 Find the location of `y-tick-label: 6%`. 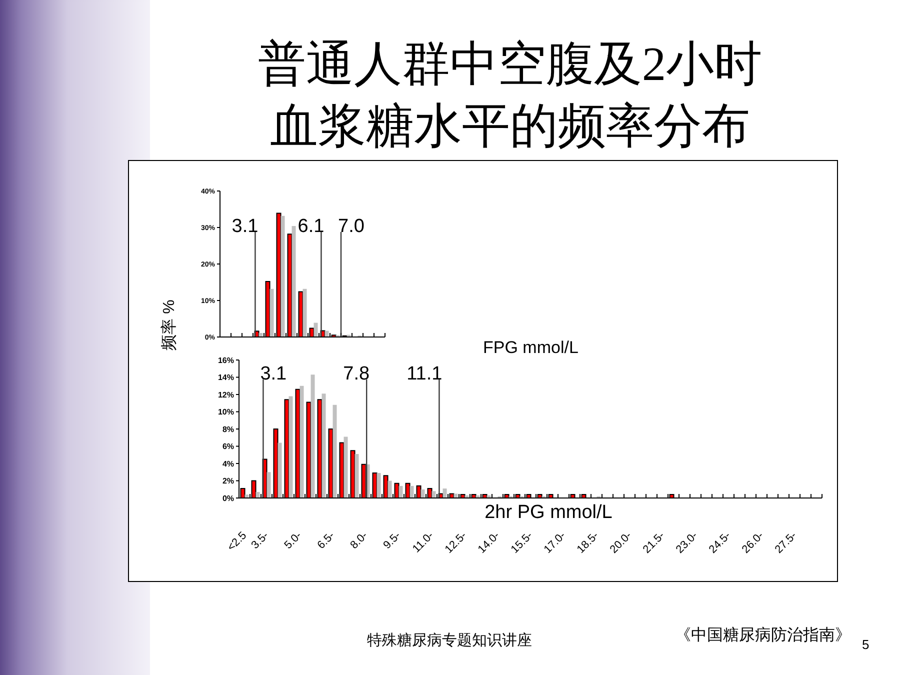

y-tick-label: 6% is located at coordinates (228, 447).